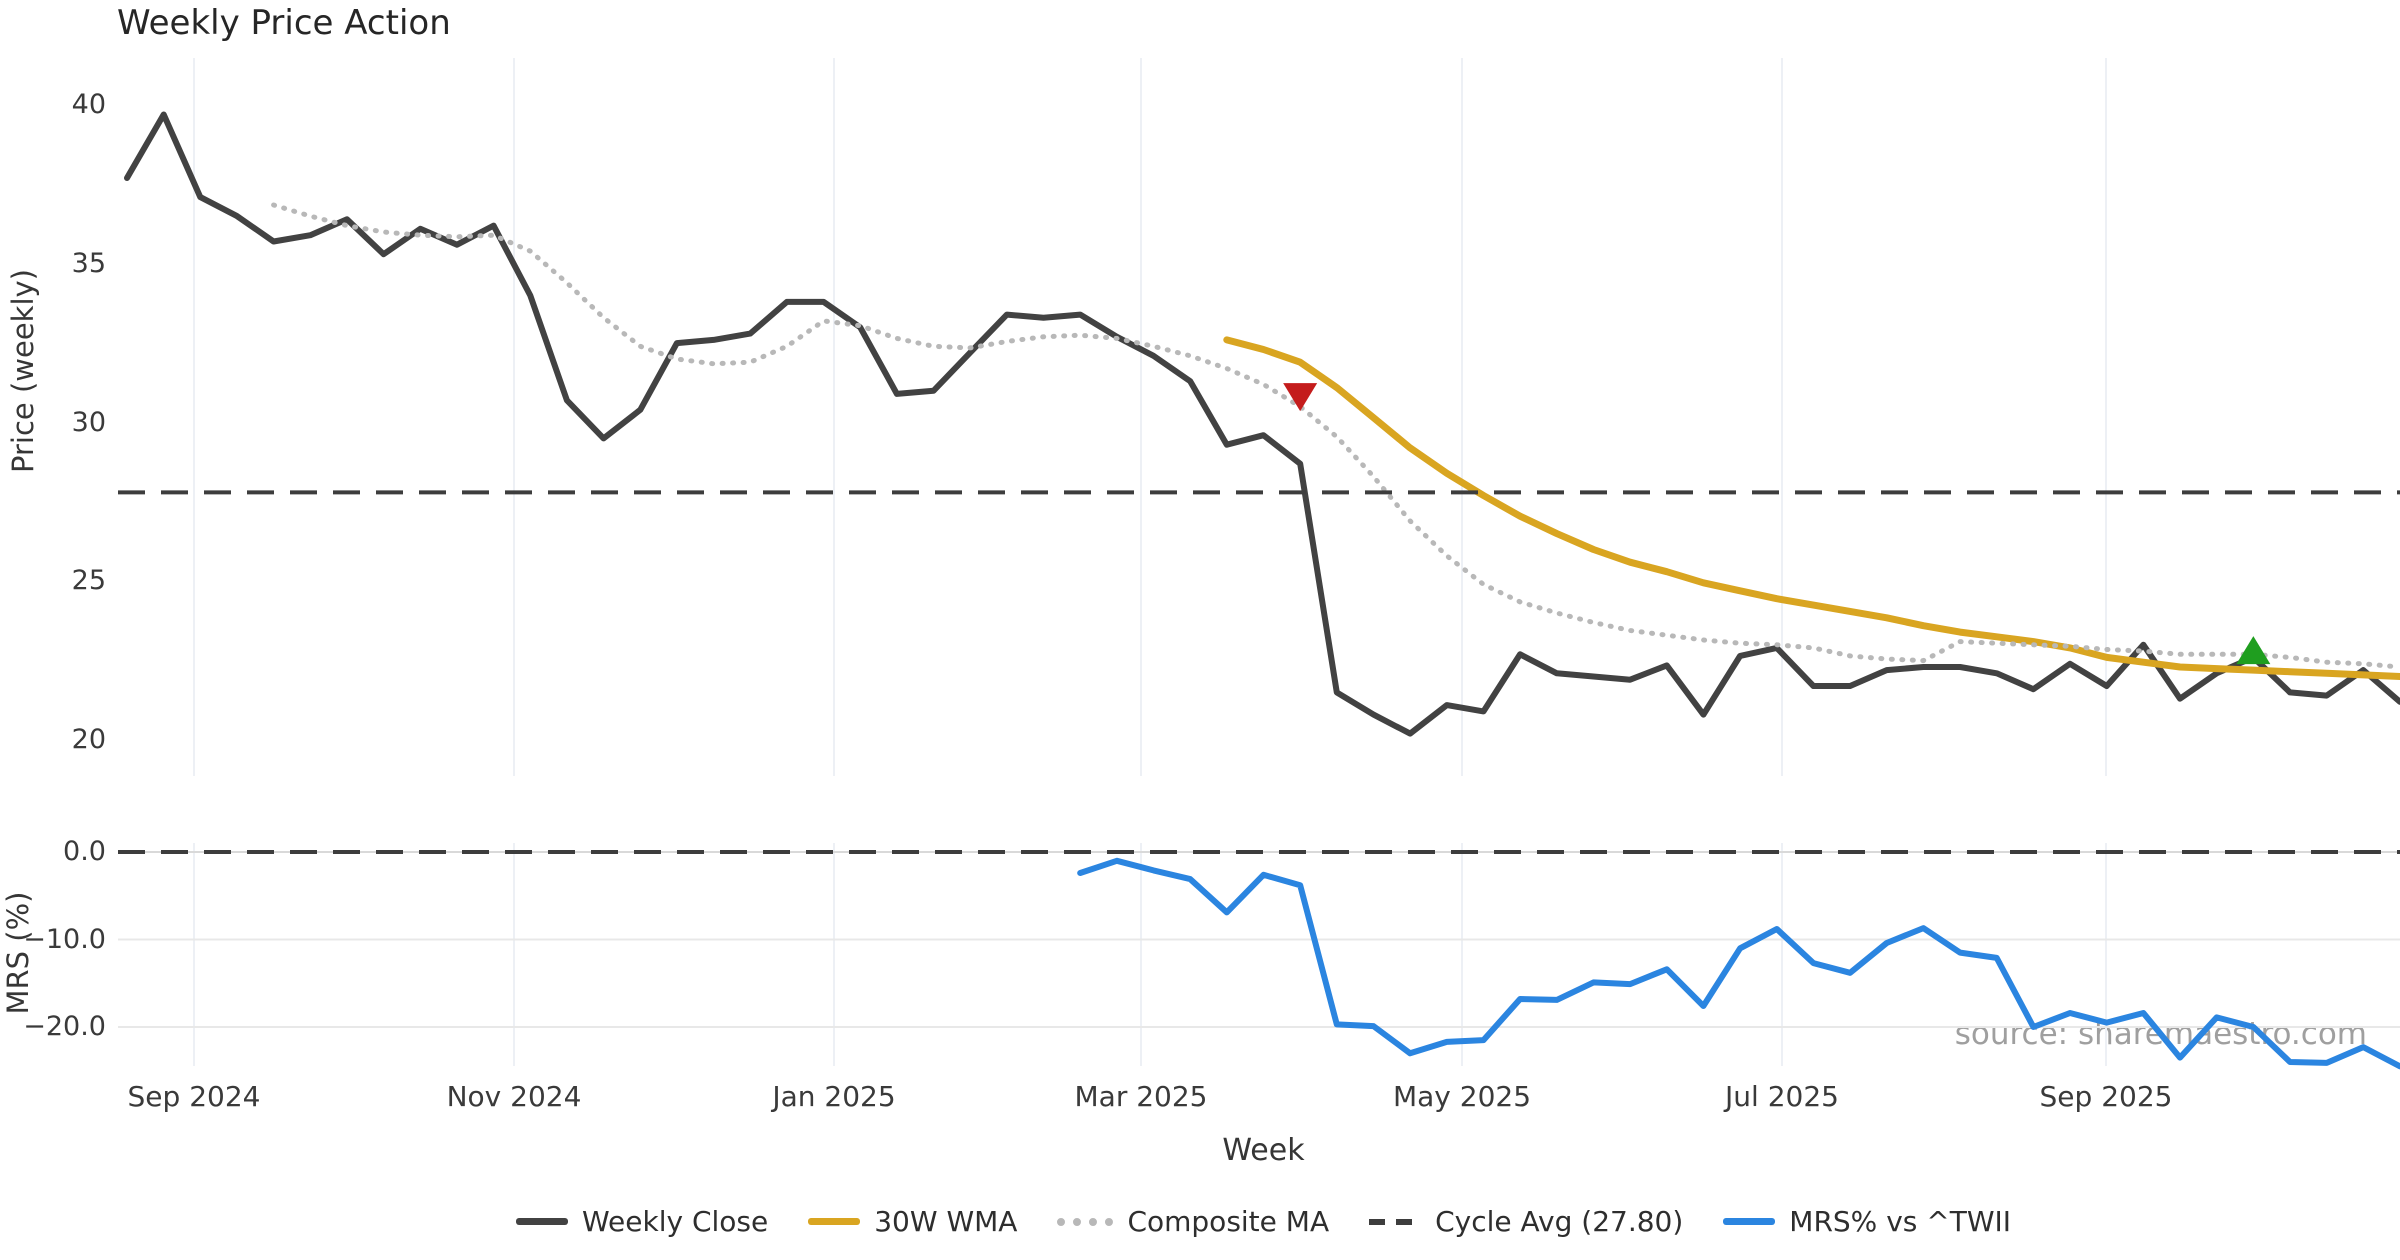 The height and width of the screenshot is (1260, 2400). I want to click on price-tick-label-0: 40, so click(88, 104).